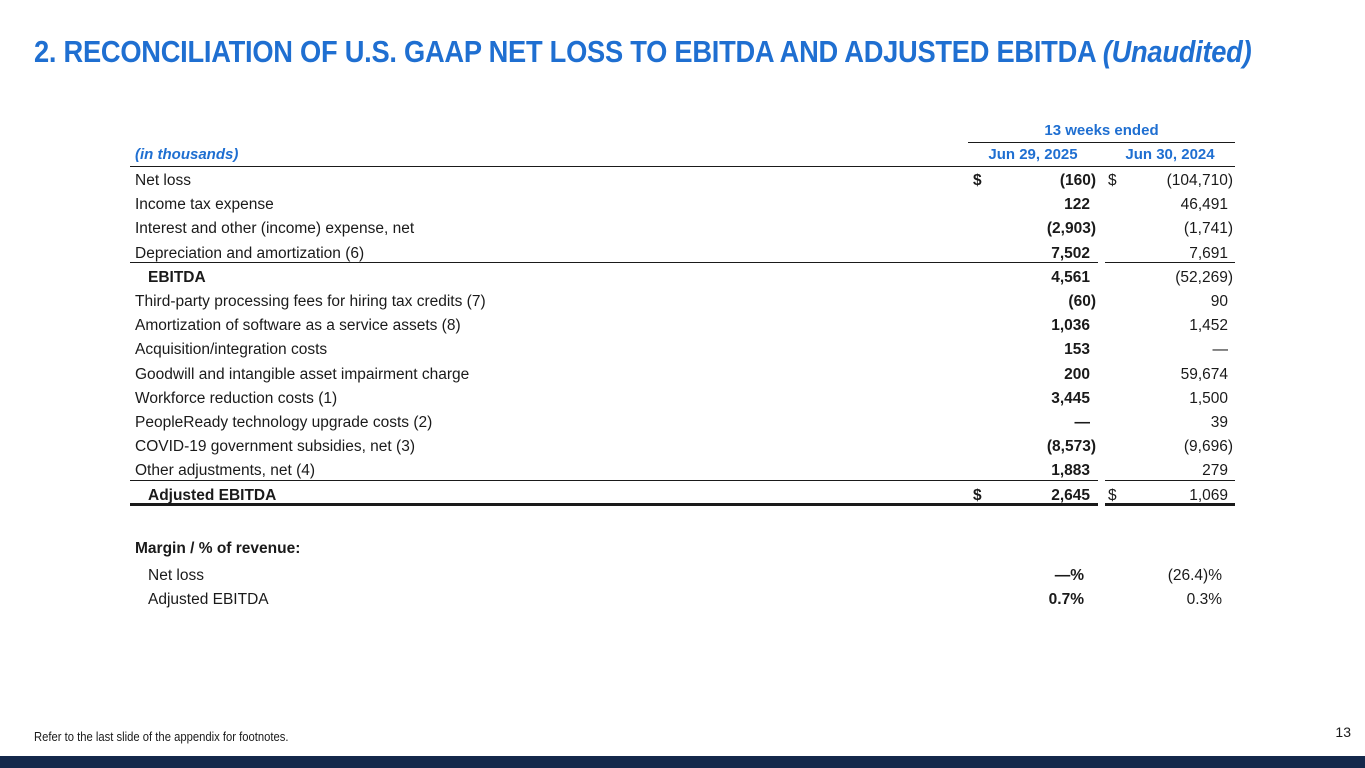 Image resolution: width=1365 pixels, height=768 pixels. Describe the element at coordinates (1204, 277) in the screenshot. I see `value-prior: (52,269)` at that location.